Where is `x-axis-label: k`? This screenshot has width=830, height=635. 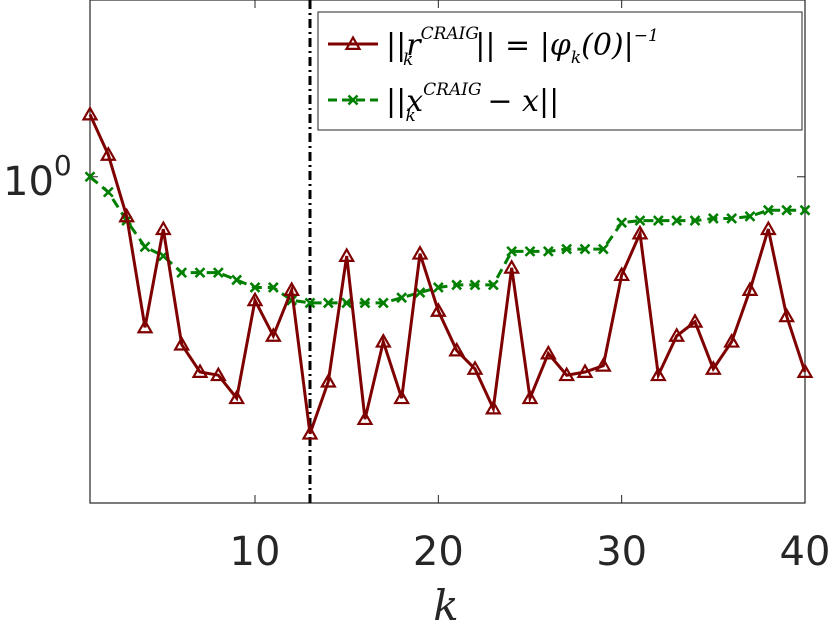
x-axis-label: k is located at coordinates (445, 605).